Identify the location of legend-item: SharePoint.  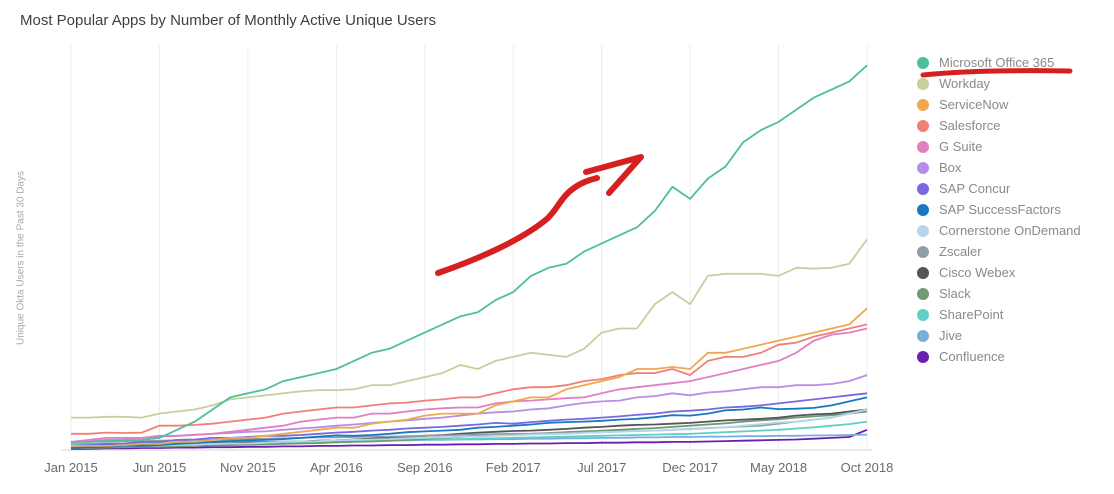
(999, 314).